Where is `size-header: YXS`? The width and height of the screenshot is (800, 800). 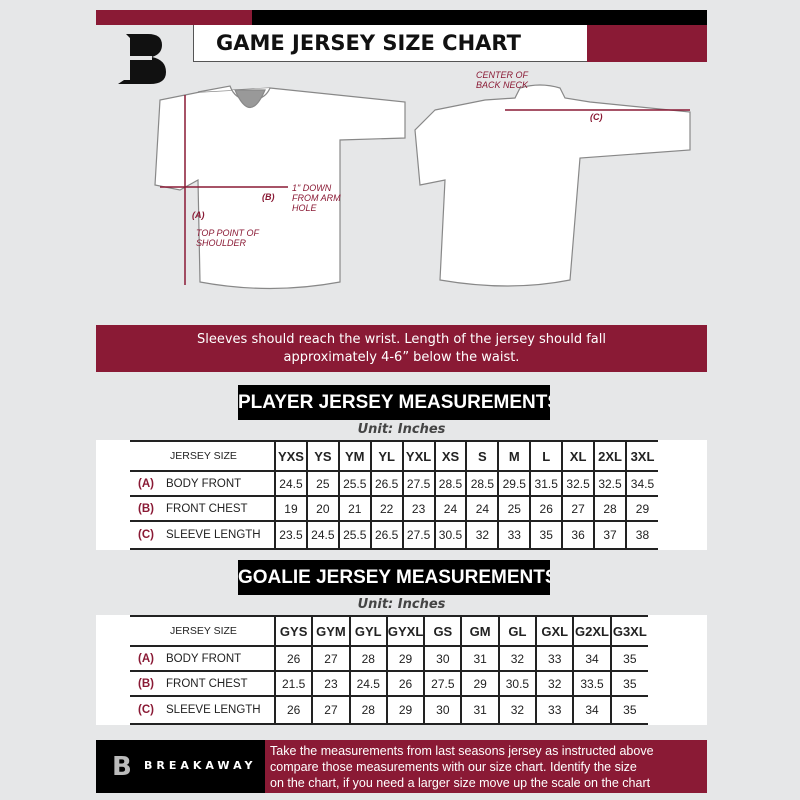 size-header: YXS is located at coordinates (291, 456).